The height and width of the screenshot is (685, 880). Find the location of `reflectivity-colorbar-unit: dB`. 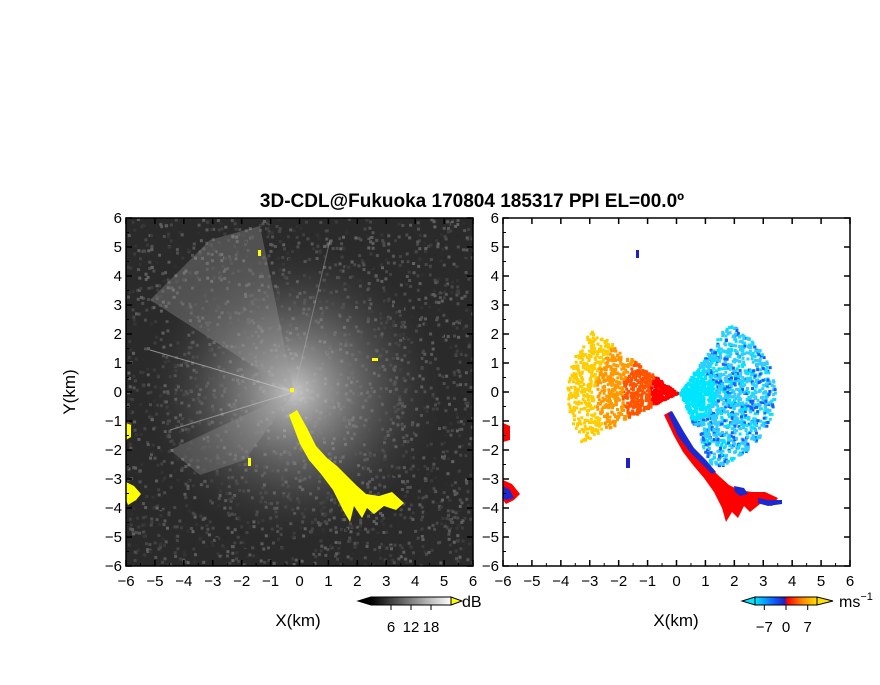

reflectivity-colorbar-unit: dB is located at coordinates (472, 602).